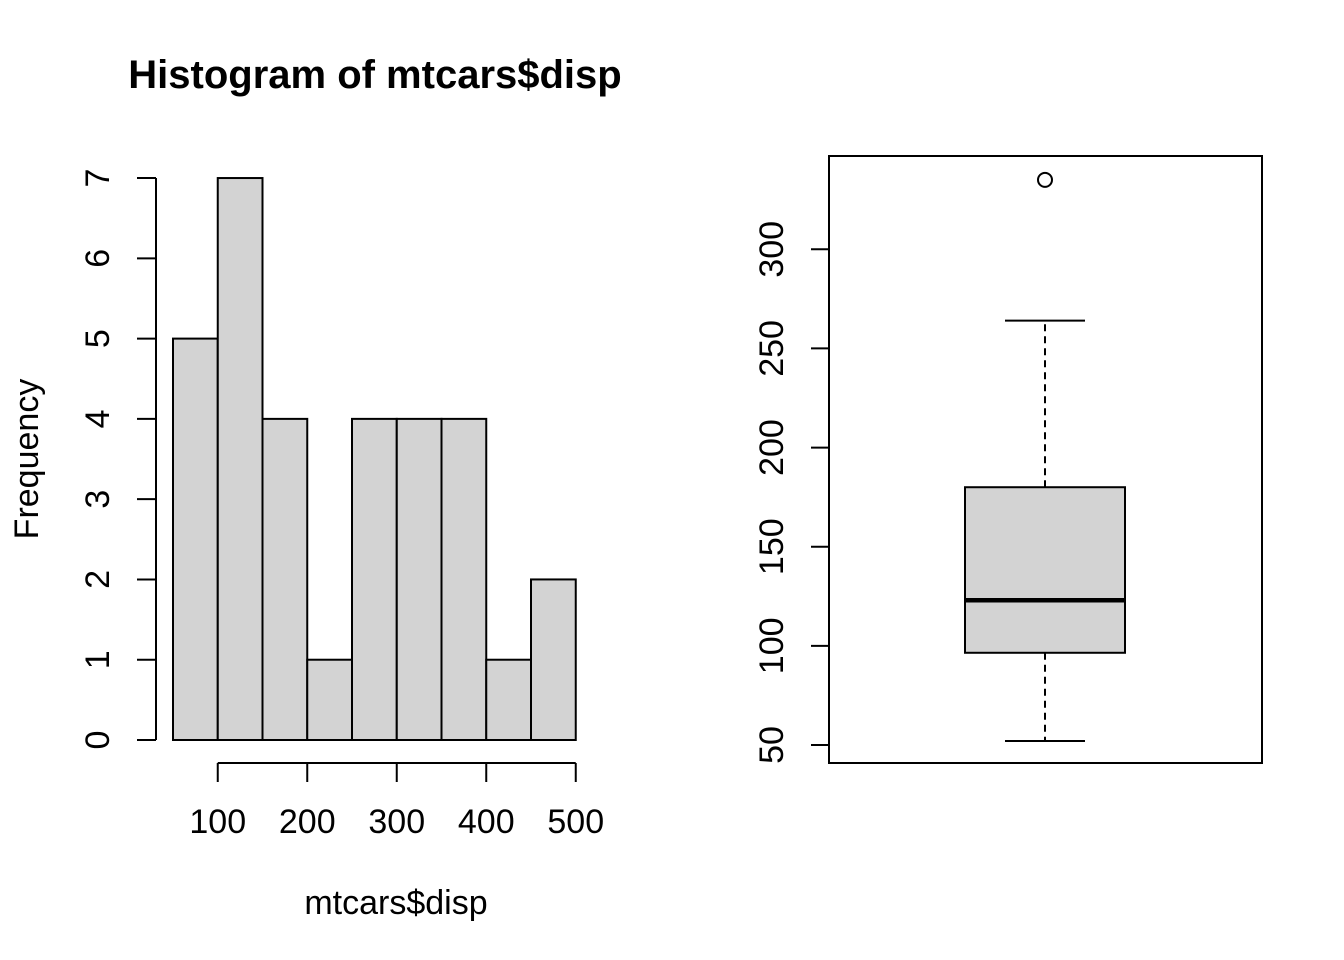  What do you see at coordinates (98, 740) in the screenshot?
I see `hist-y-tick-label: 0` at bounding box center [98, 740].